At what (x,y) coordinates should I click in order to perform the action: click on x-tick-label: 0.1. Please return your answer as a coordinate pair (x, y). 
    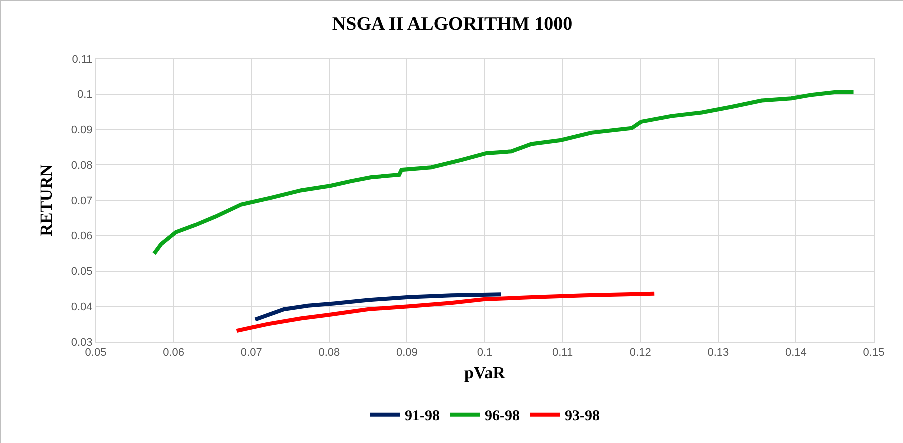
    Looking at the image, I should click on (485, 353).